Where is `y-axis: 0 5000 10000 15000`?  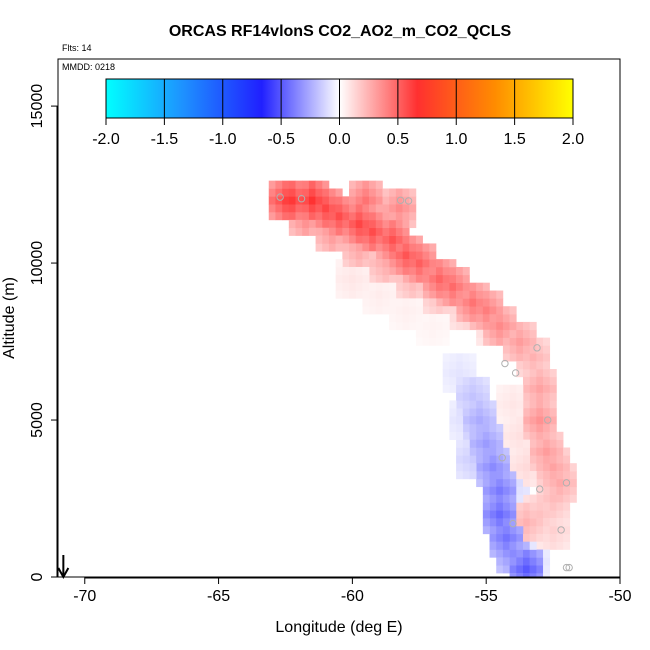
y-axis: 0 5000 10000 15000 is located at coordinates (43, 332).